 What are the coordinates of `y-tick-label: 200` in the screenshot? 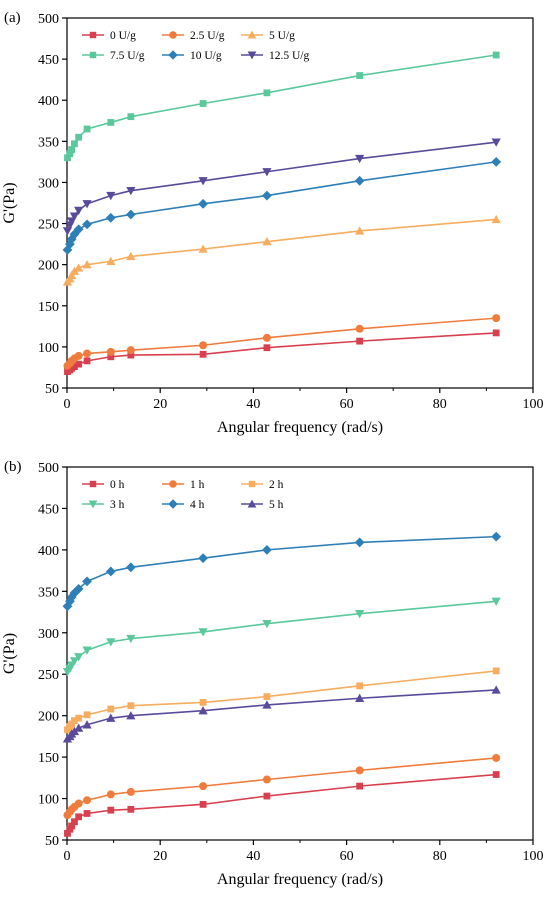 It's located at (48, 266).